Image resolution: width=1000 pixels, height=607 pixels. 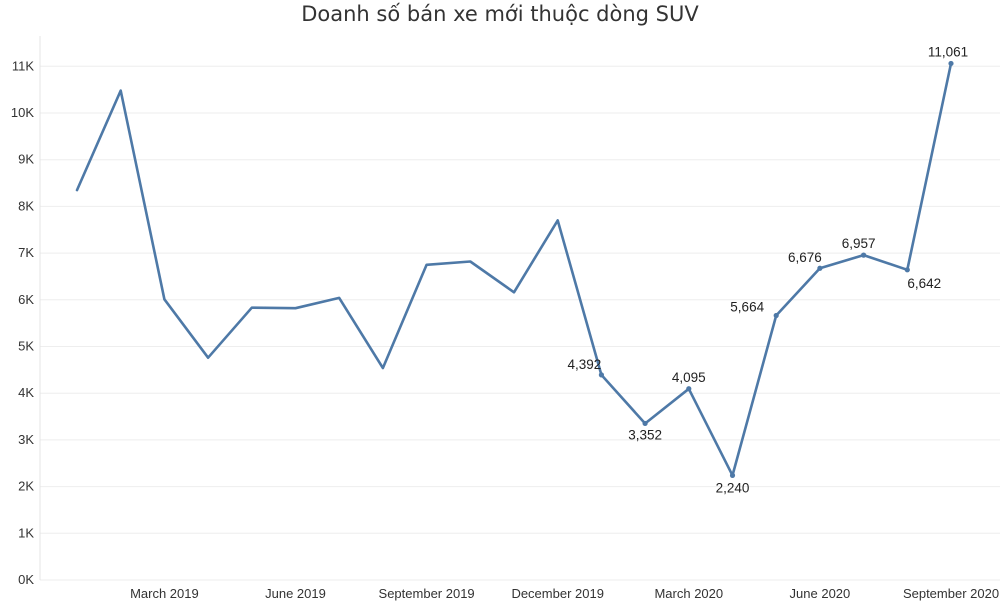 What do you see at coordinates (26, 346) in the screenshot?
I see `y-tick-label: 5K` at bounding box center [26, 346].